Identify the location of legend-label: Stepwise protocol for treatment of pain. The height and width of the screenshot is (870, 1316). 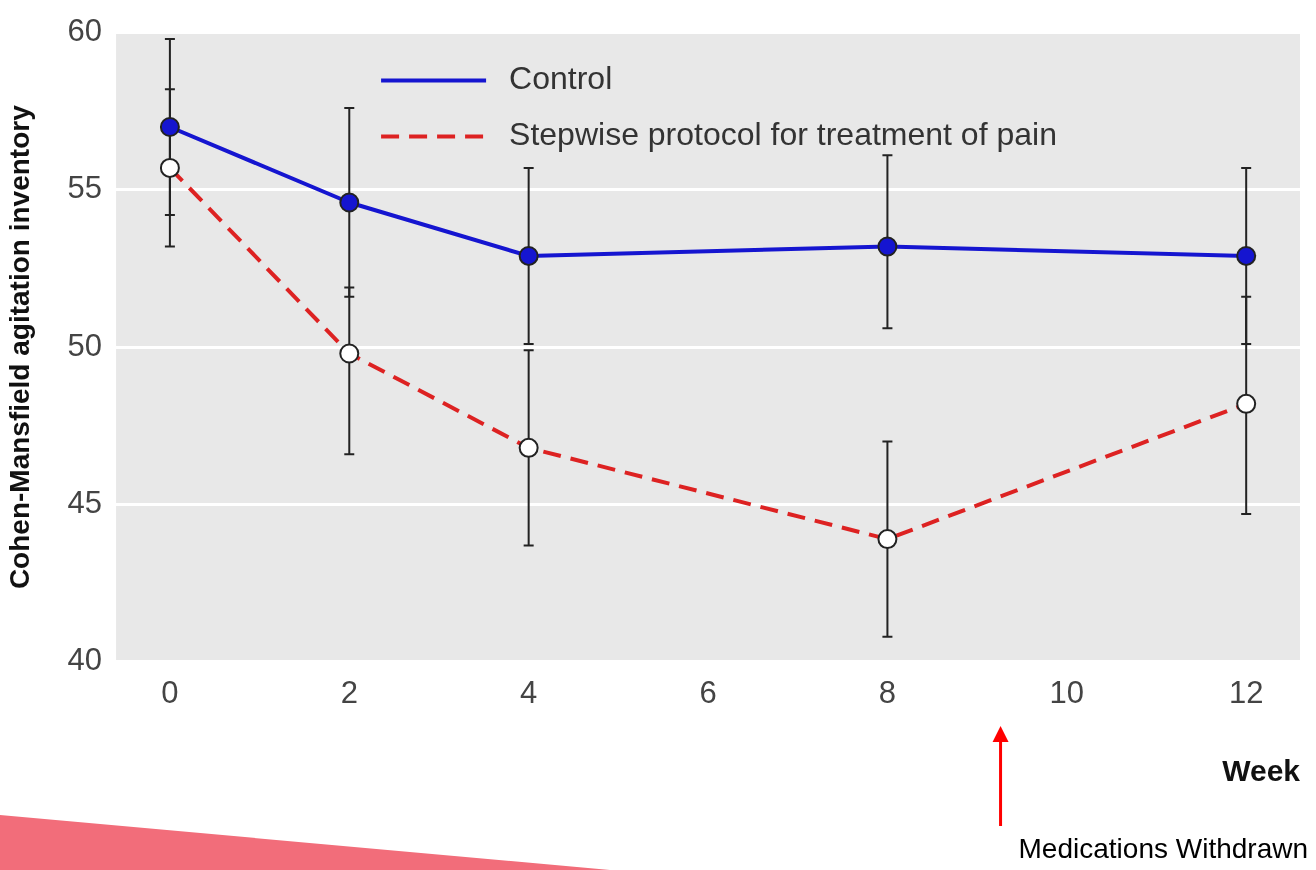
(783, 134).